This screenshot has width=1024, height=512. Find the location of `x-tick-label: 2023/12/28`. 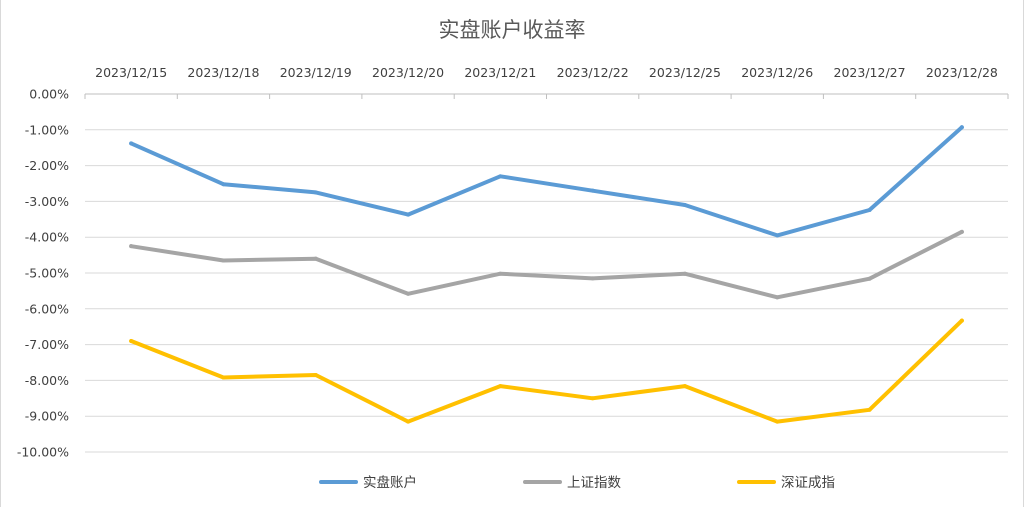

x-tick-label: 2023/12/28 is located at coordinates (962, 72).